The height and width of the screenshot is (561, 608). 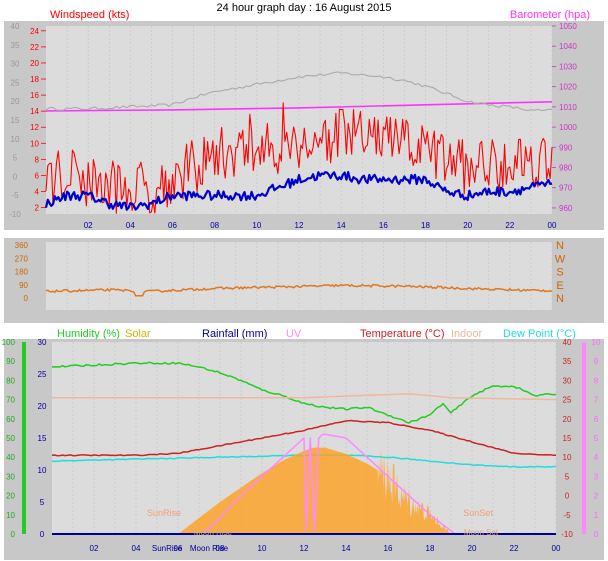 What do you see at coordinates (15, 64) in the screenshot?
I see `wind-left-tick: 30` at bounding box center [15, 64].